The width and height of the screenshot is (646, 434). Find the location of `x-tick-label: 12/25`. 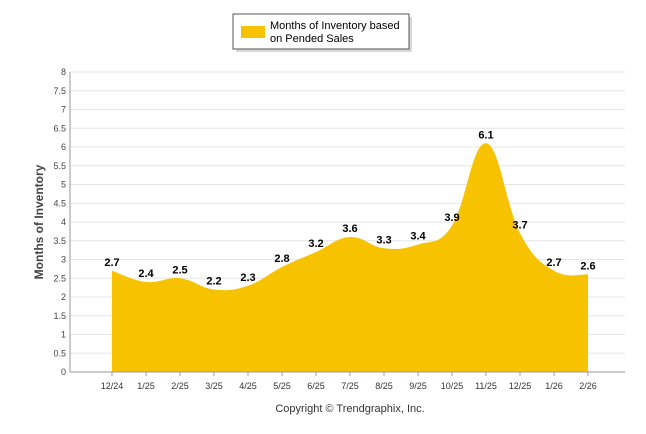

x-tick-label: 12/25 is located at coordinates (520, 386).